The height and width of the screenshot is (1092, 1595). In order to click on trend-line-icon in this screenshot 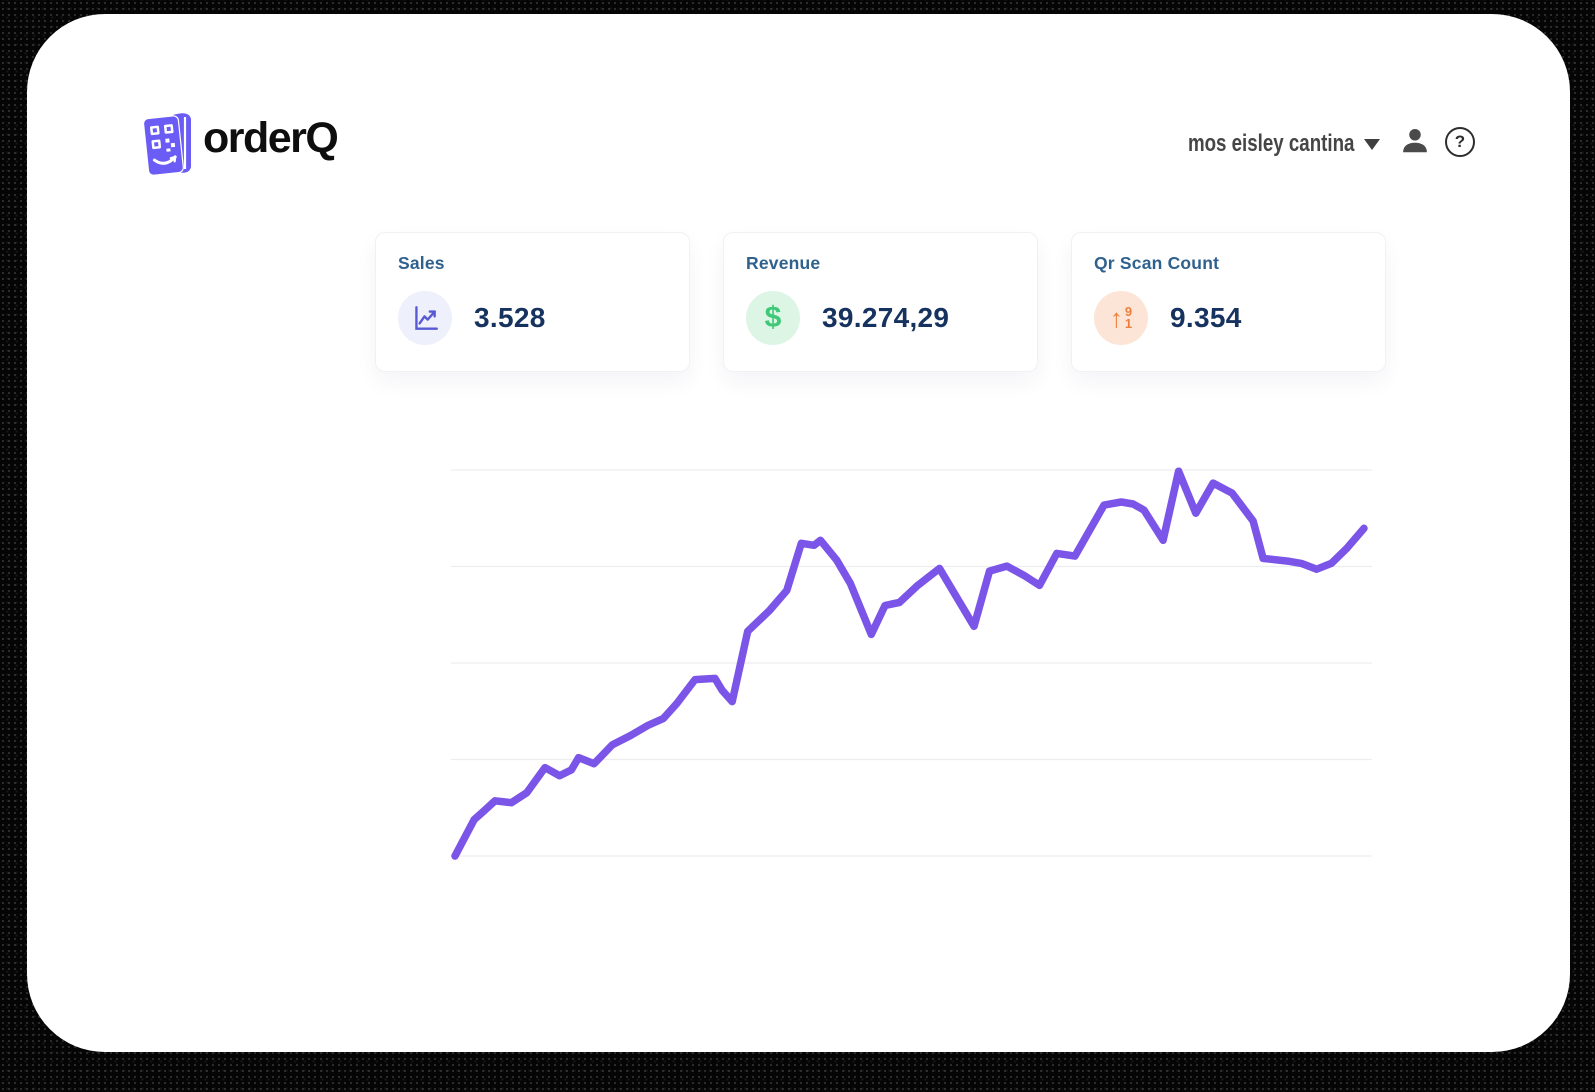, I will do `click(426, 318)`.